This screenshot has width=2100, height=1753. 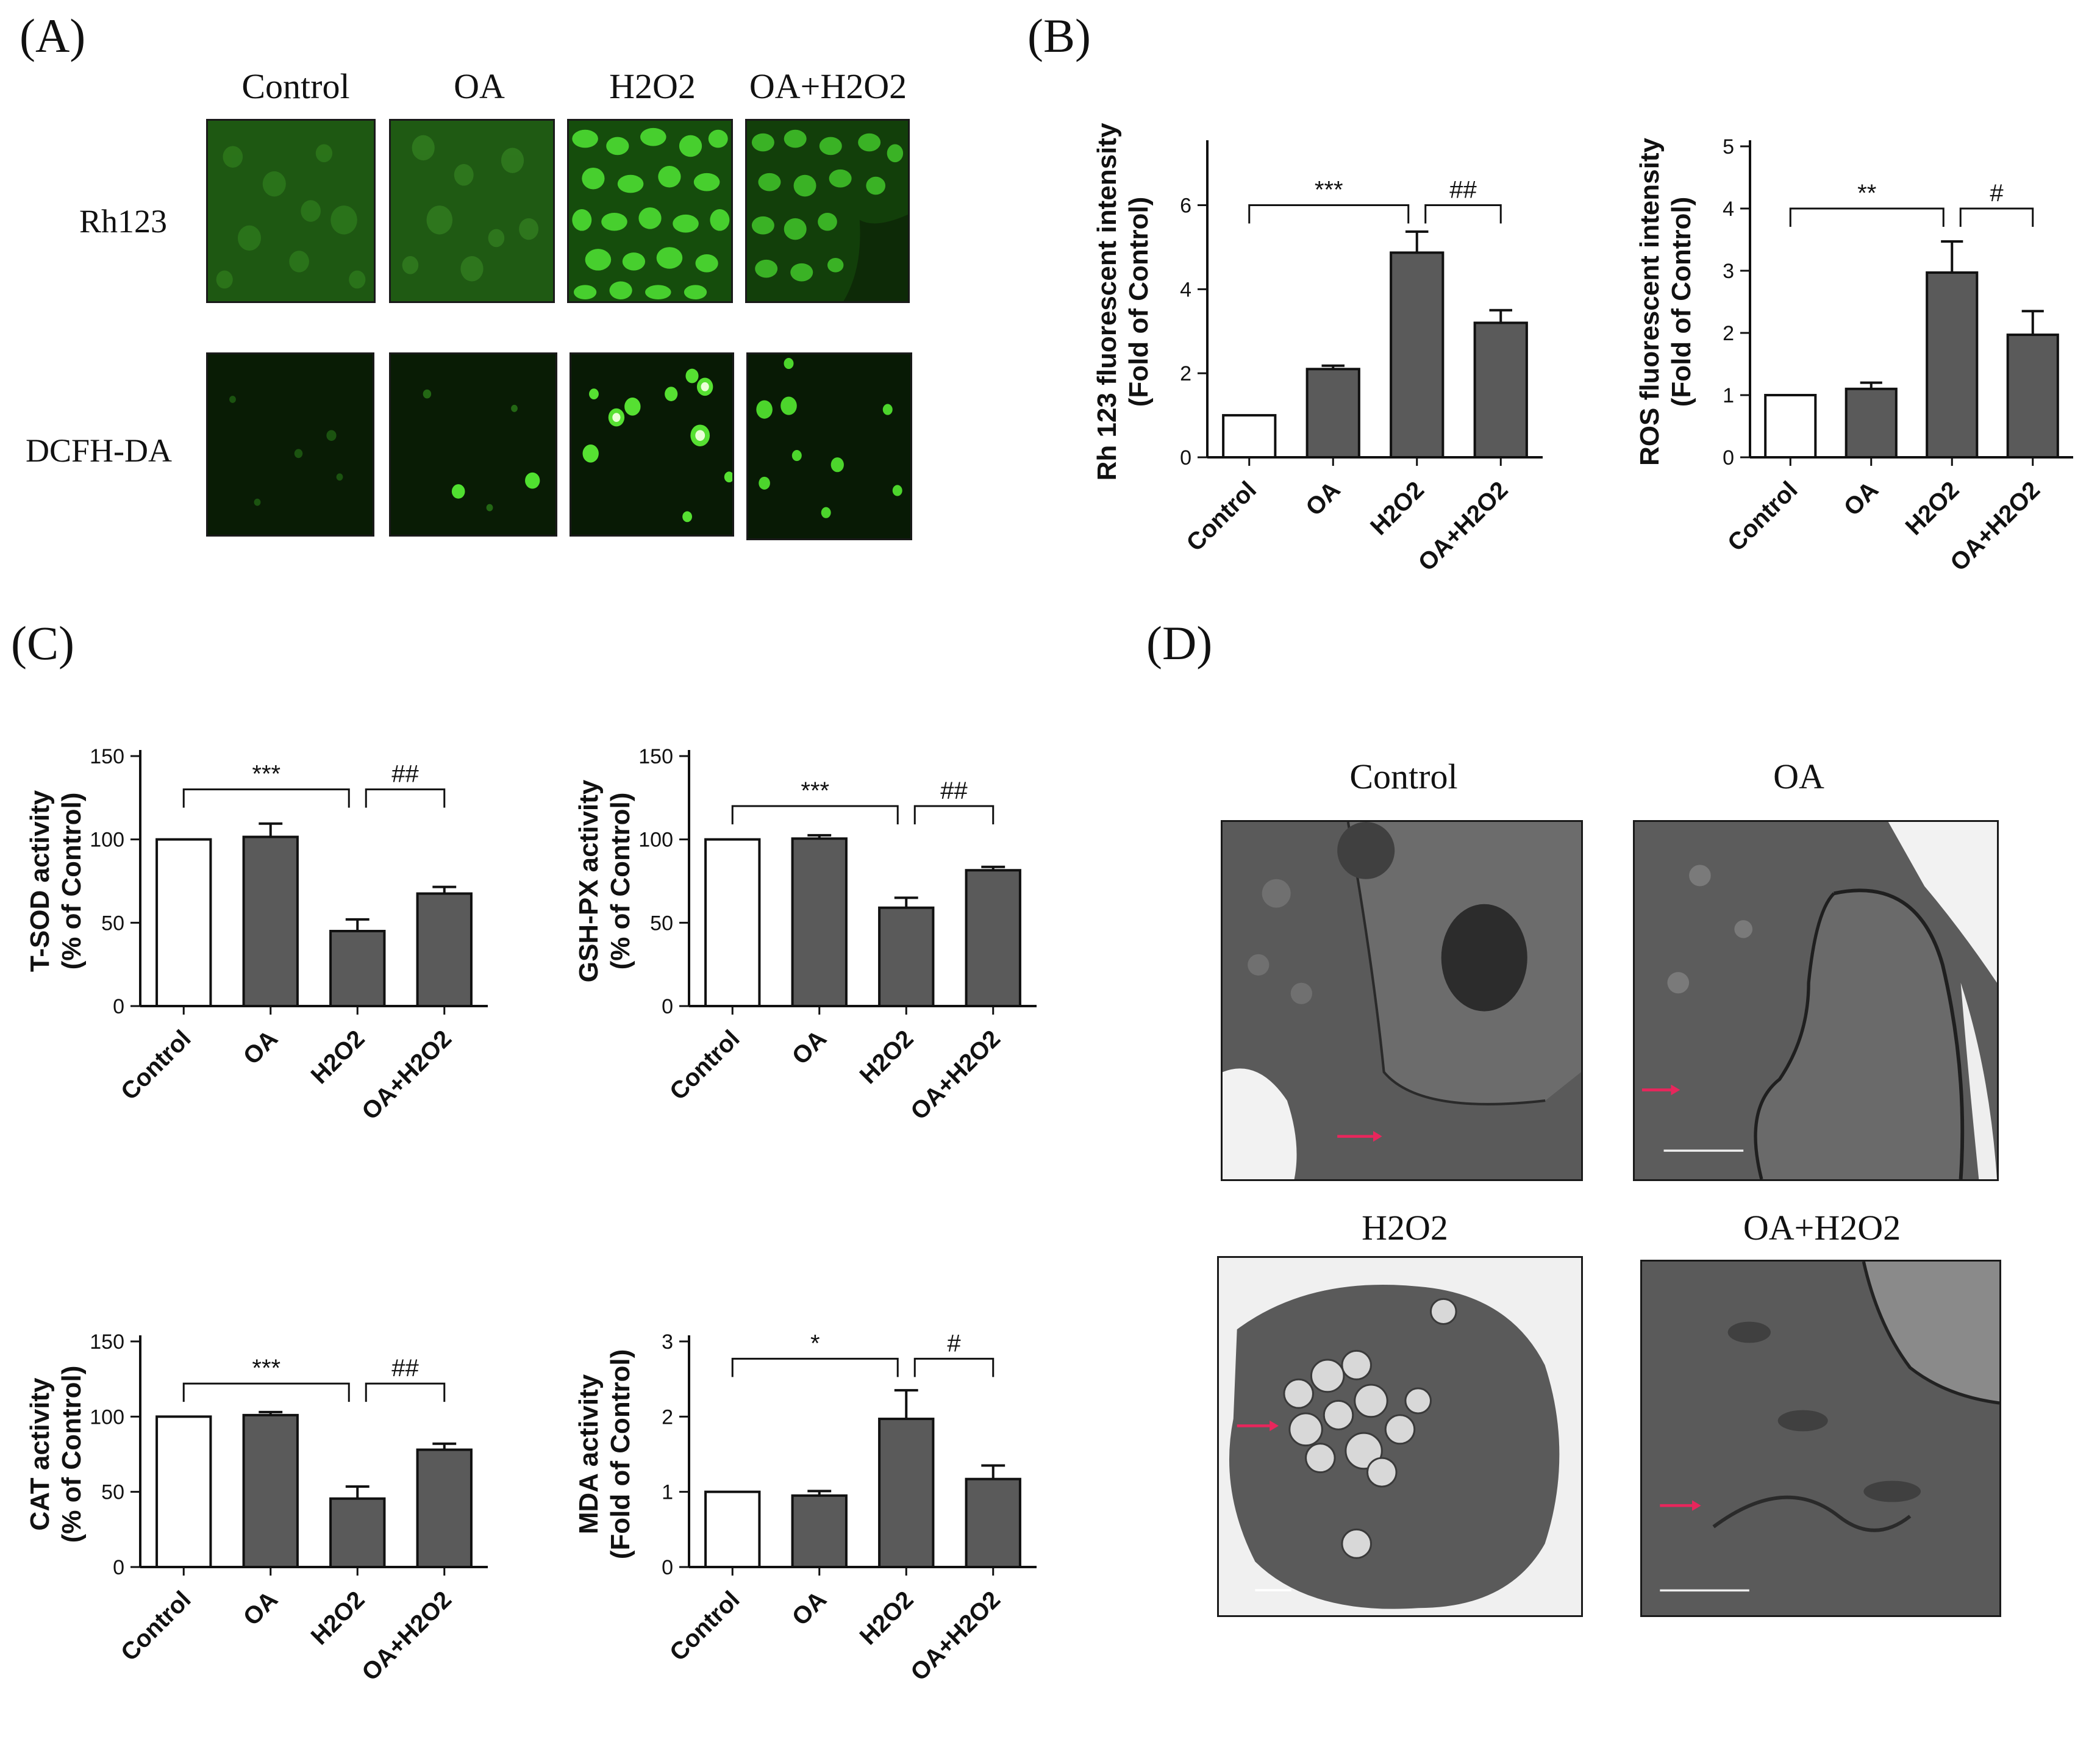 I want to click on fluor-col-h2o2: H2O2, so click(x=652, y=86).